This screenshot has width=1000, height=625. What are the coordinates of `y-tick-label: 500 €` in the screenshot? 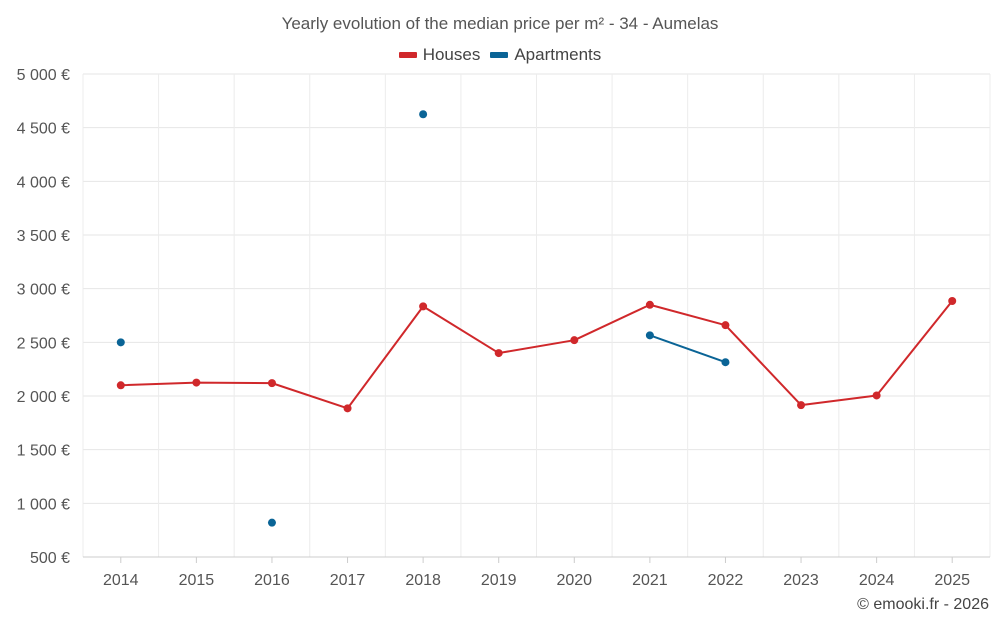 It's located at (50, 558).